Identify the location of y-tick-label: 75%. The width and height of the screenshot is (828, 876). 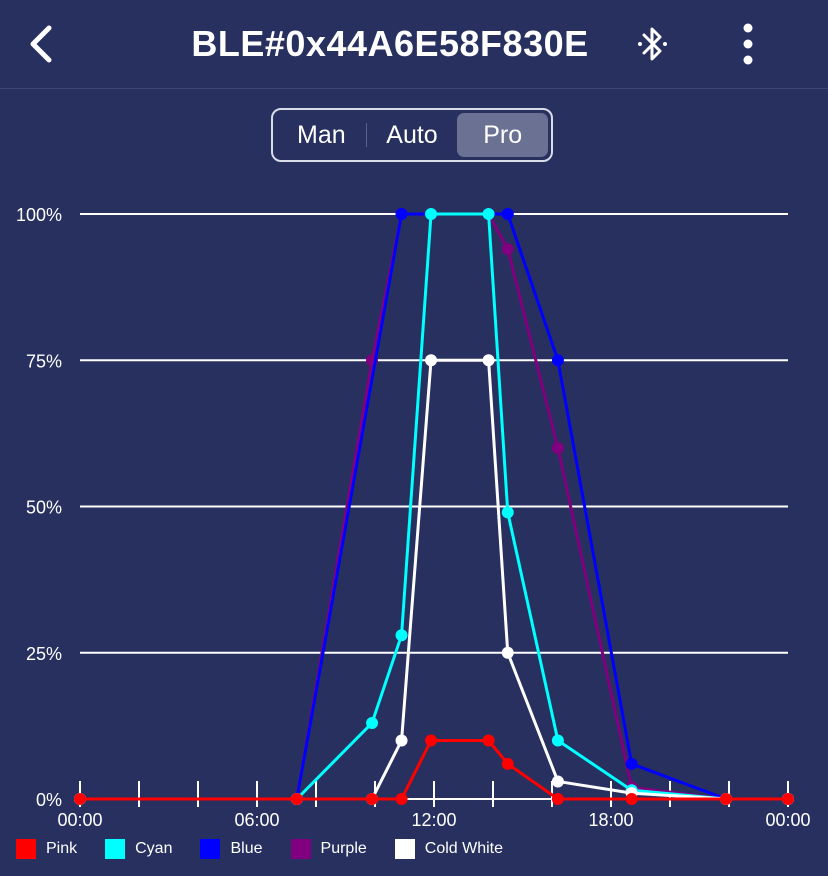
(44, 361).